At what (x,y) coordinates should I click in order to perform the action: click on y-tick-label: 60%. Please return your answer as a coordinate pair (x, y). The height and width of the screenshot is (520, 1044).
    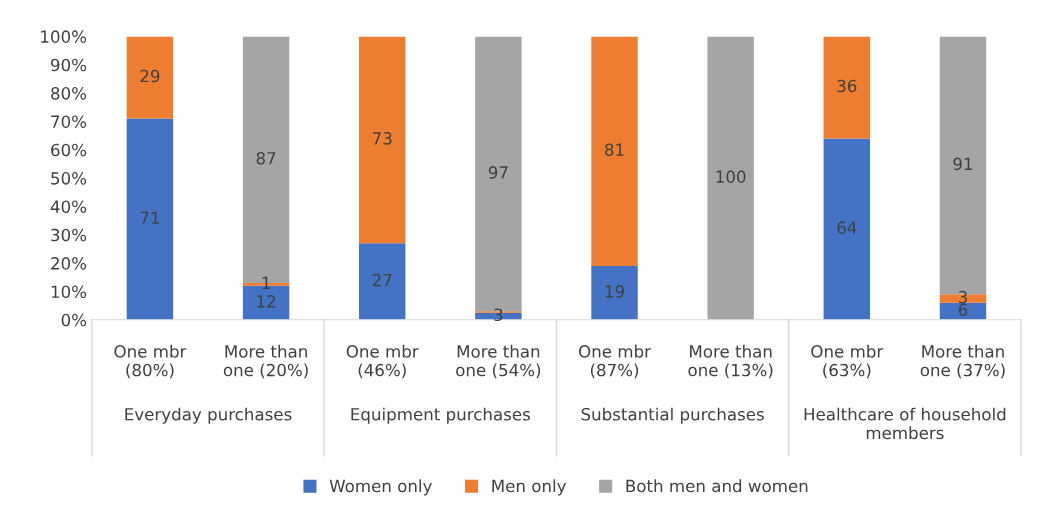
    Looking at the image, I should click on (69, 150).